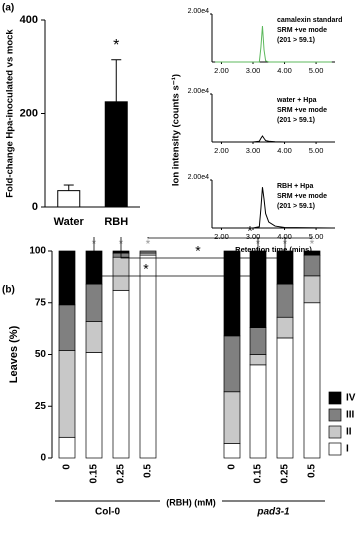  What do you see at coordinates (10, 113) in the screenshot?
I see `y-axis-label: Fold-change Hpa-inoculated vs mock` at bounding box center [10, 113].